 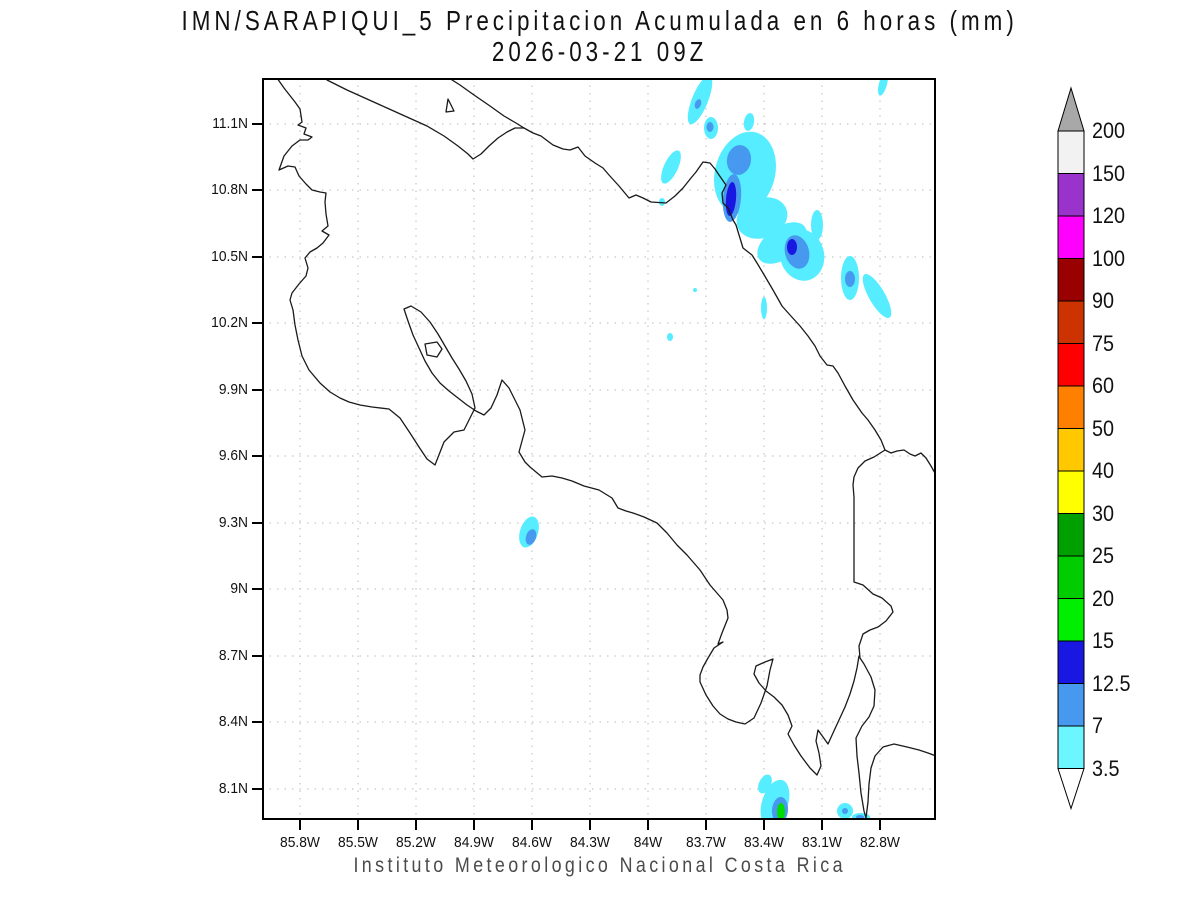 What do you see at coordinates (1103, 300) in the screenshot?
I see `colorbar-tick-label: 90` at bounding box center [1103, 300].